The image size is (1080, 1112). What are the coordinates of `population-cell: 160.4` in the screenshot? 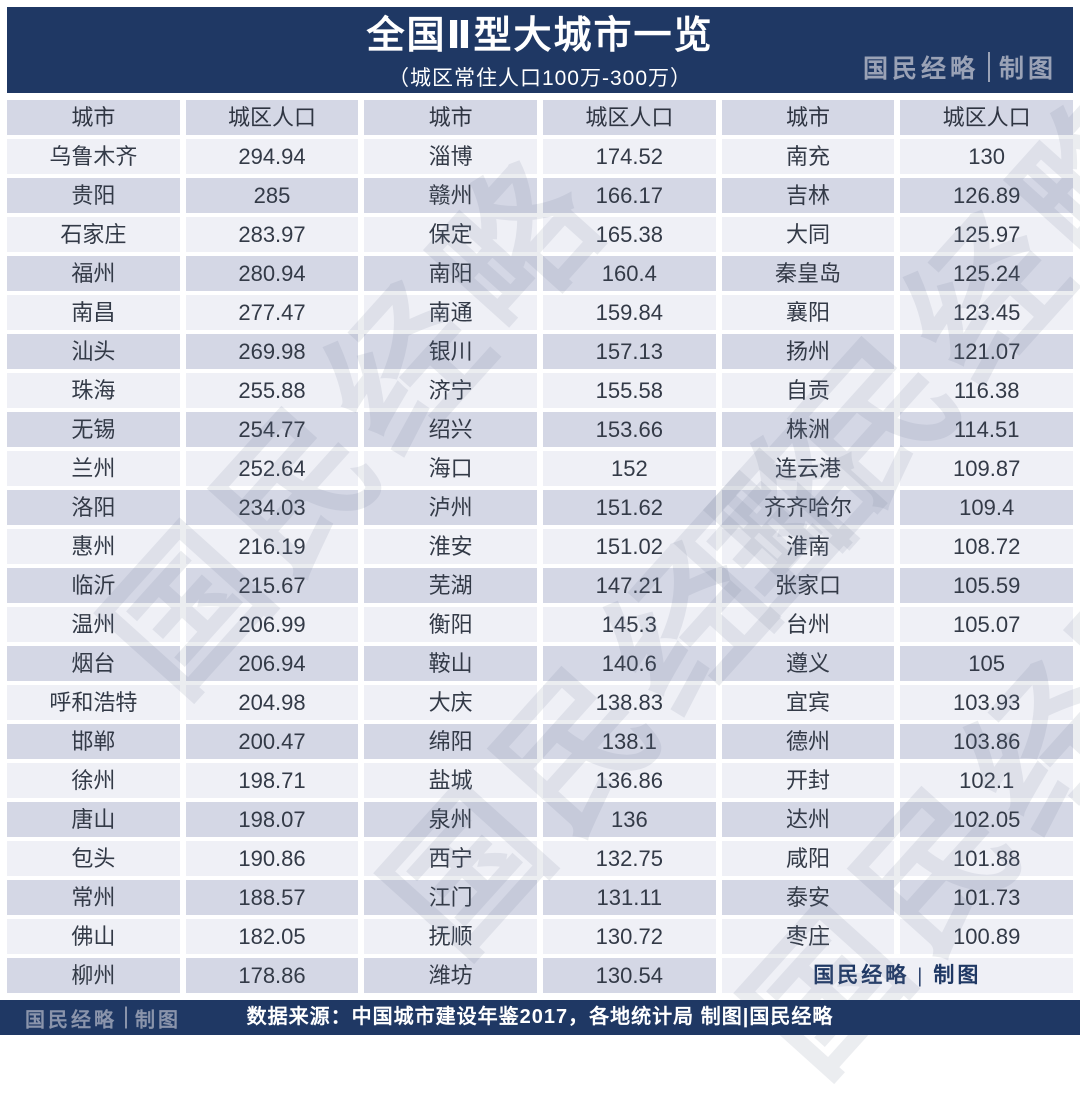 It's located at (629, 273).